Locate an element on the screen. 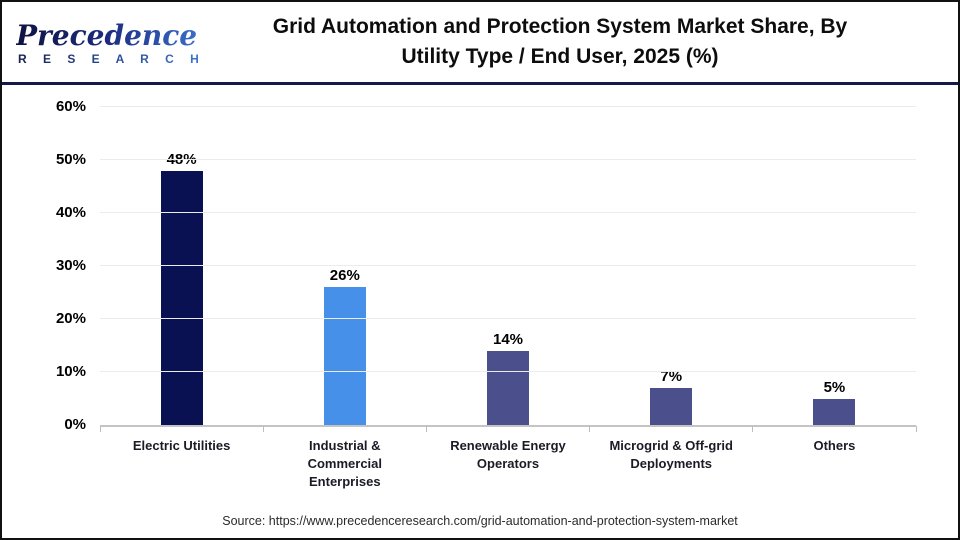  y-axis-tick-label: 40% is located at coordinates (70, 212).